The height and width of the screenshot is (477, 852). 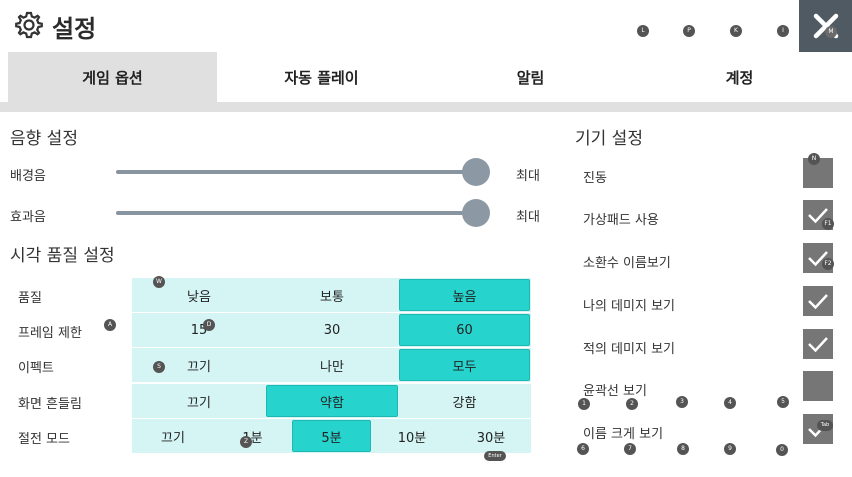 I want to click on enemy-damage-checkbox, so click(x=818, y=344).